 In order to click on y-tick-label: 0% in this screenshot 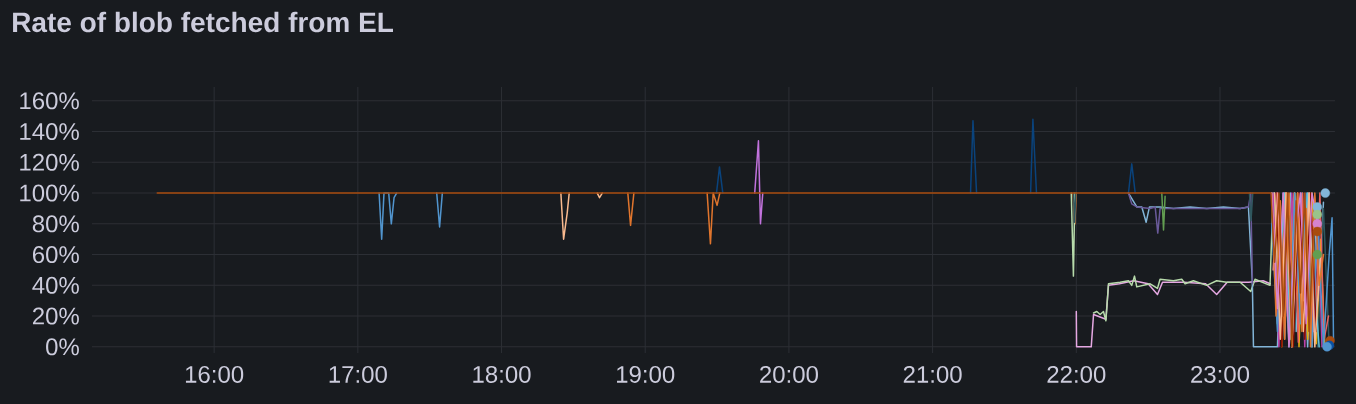, I will do `click(62, 347)`.